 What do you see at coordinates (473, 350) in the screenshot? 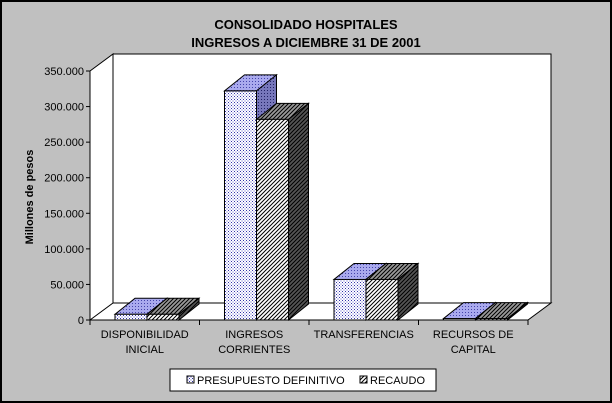
I see `x-category-label: CAPITAL` at bounding box center [473, 350].